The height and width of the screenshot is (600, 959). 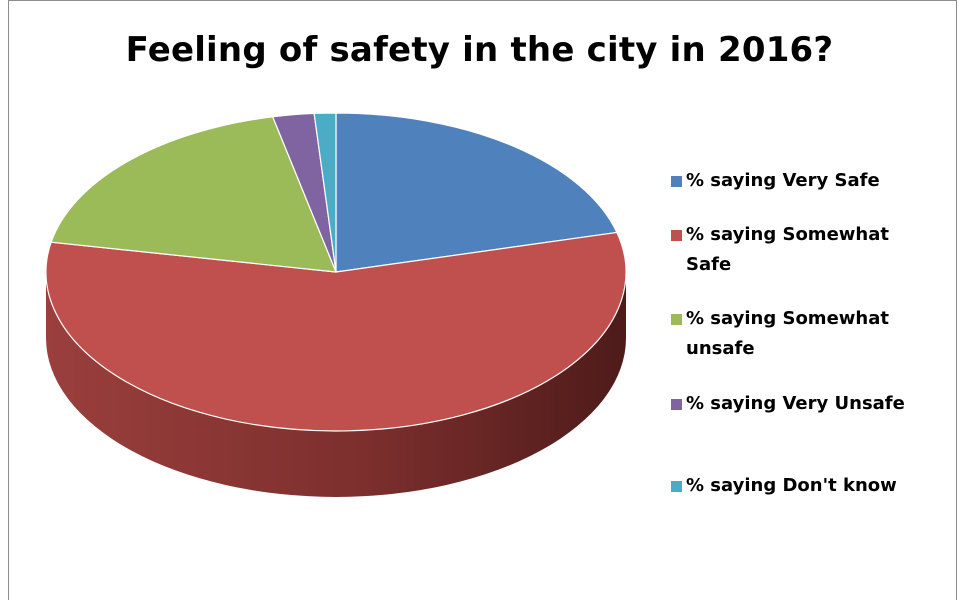 I want to click on legend-item-very-safe: % saying Very Safe, so click(x=811, y=181).